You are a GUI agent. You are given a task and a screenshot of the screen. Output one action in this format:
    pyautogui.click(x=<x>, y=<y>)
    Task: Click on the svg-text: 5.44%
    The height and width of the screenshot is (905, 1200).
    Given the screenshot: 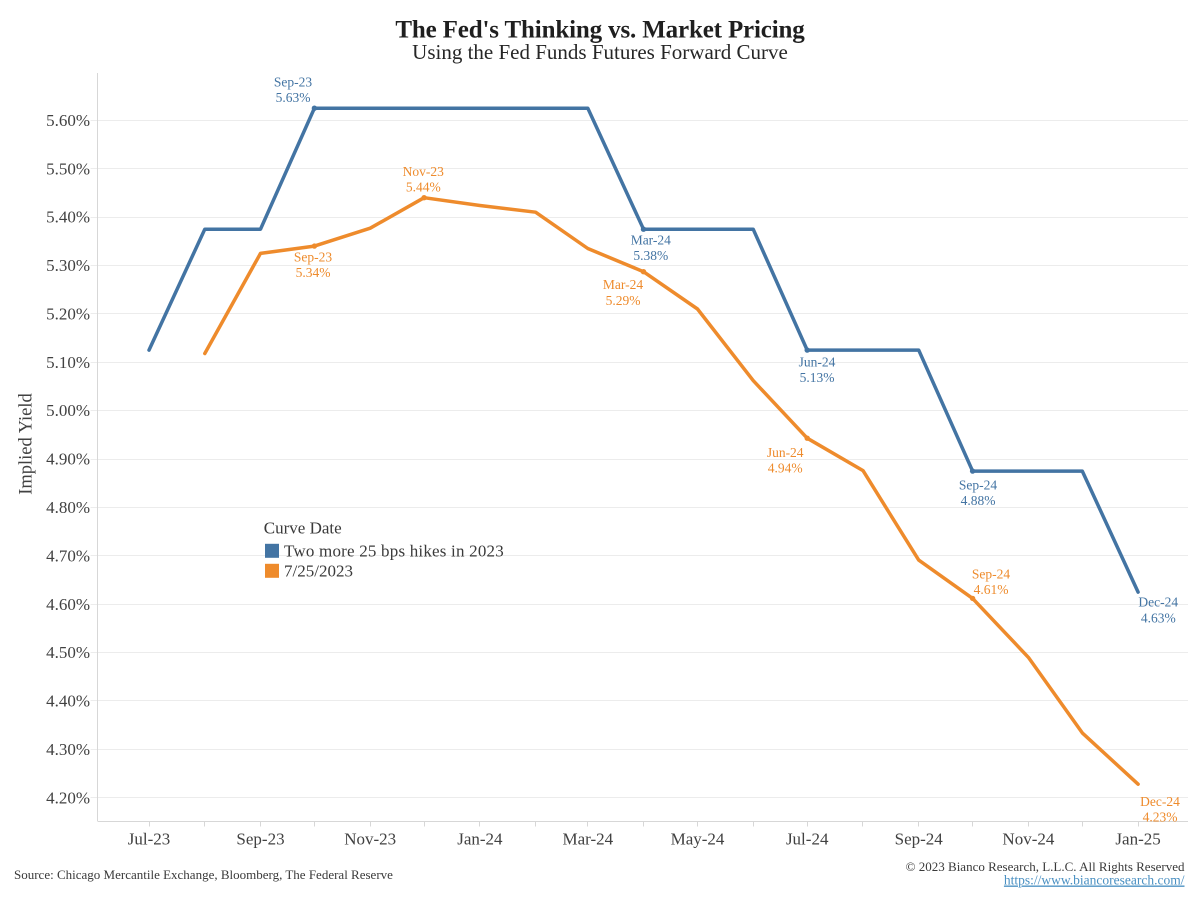 What is the action you would take?
    pyautogui.click(x=423, y=186)
    